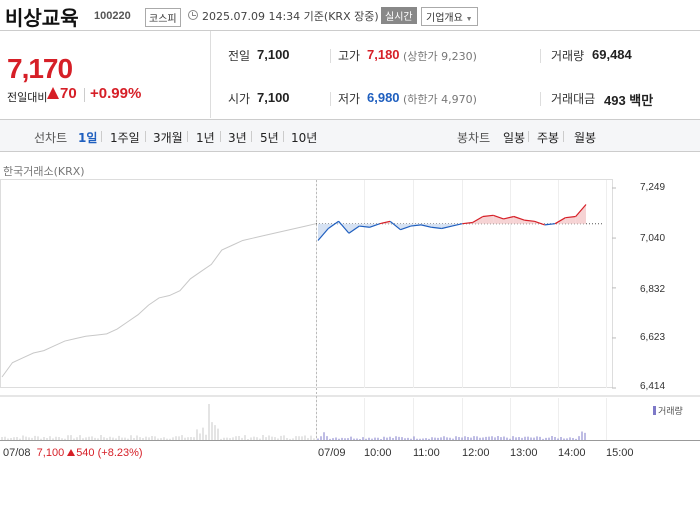  Describe the element at coordinates (159, 300) in the screenshot. I see `series-line-prev-day` at that location.